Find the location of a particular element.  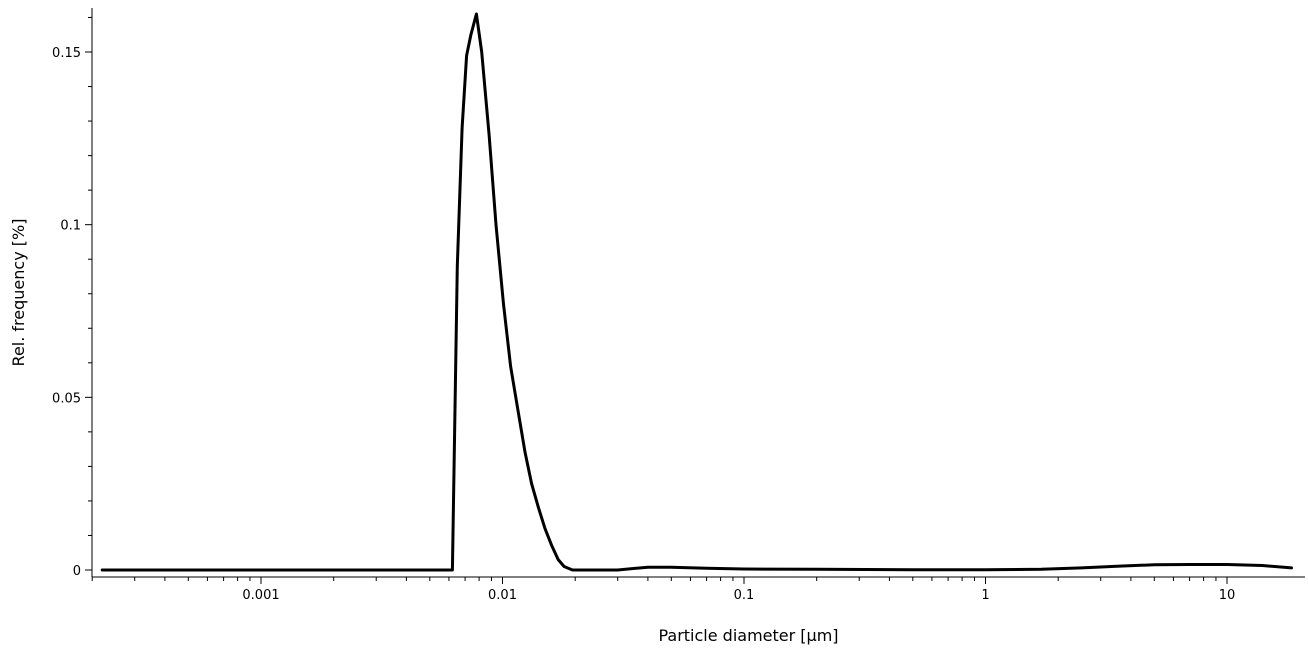

x-axis-label: Particle diameter [µm] is located at coordinates (748, 635).